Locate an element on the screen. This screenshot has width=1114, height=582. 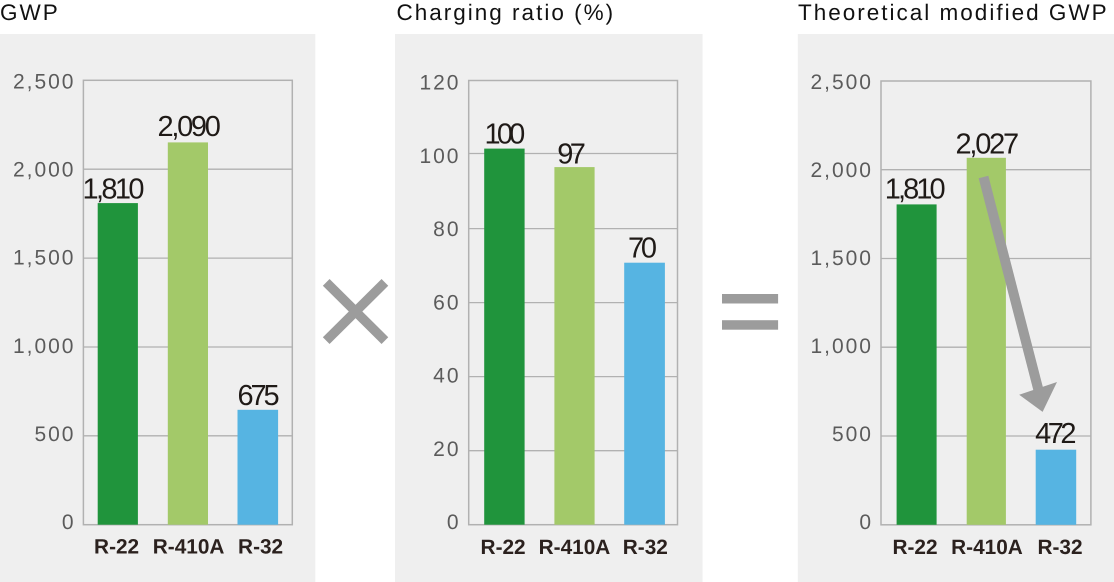
svg-text: 40 is located at coordinates (446, 376).